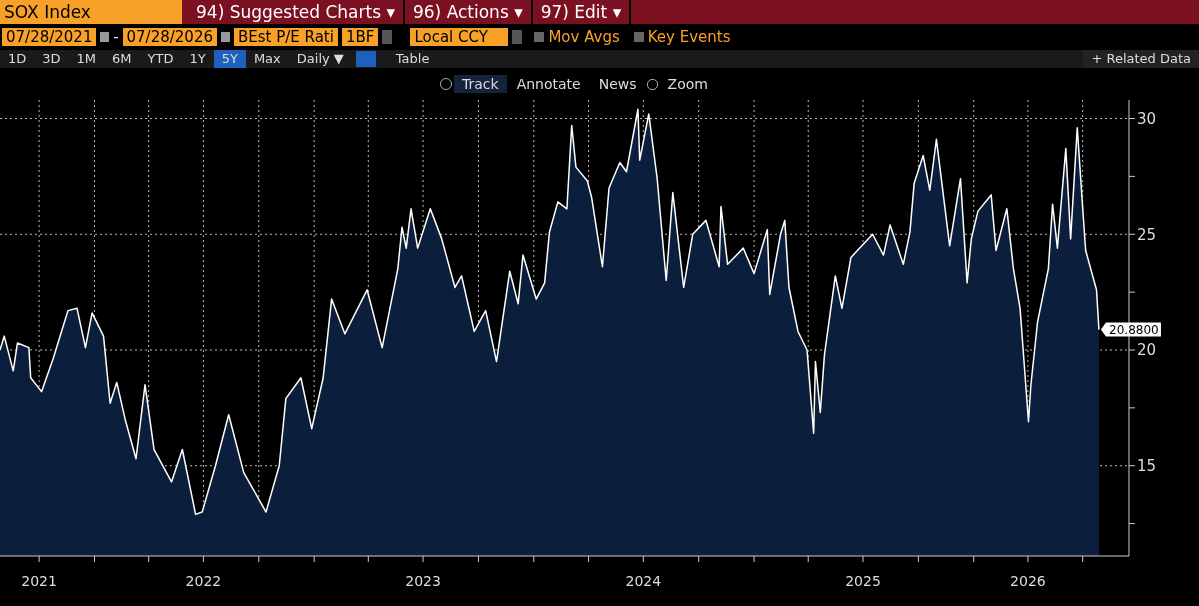 The image size is (1199, 606). Describe the element at coordinates (451, 37) in the screenshot. I see `text: Local CCY` at that location.